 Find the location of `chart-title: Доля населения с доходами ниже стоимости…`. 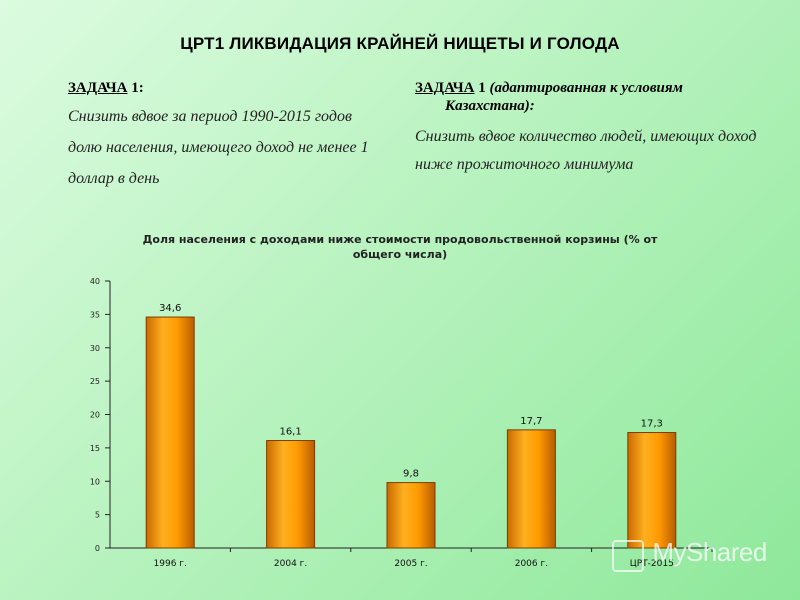

chart-title: Доля населения с доходами ниже стоимости… is located at coordinates (400, 247).